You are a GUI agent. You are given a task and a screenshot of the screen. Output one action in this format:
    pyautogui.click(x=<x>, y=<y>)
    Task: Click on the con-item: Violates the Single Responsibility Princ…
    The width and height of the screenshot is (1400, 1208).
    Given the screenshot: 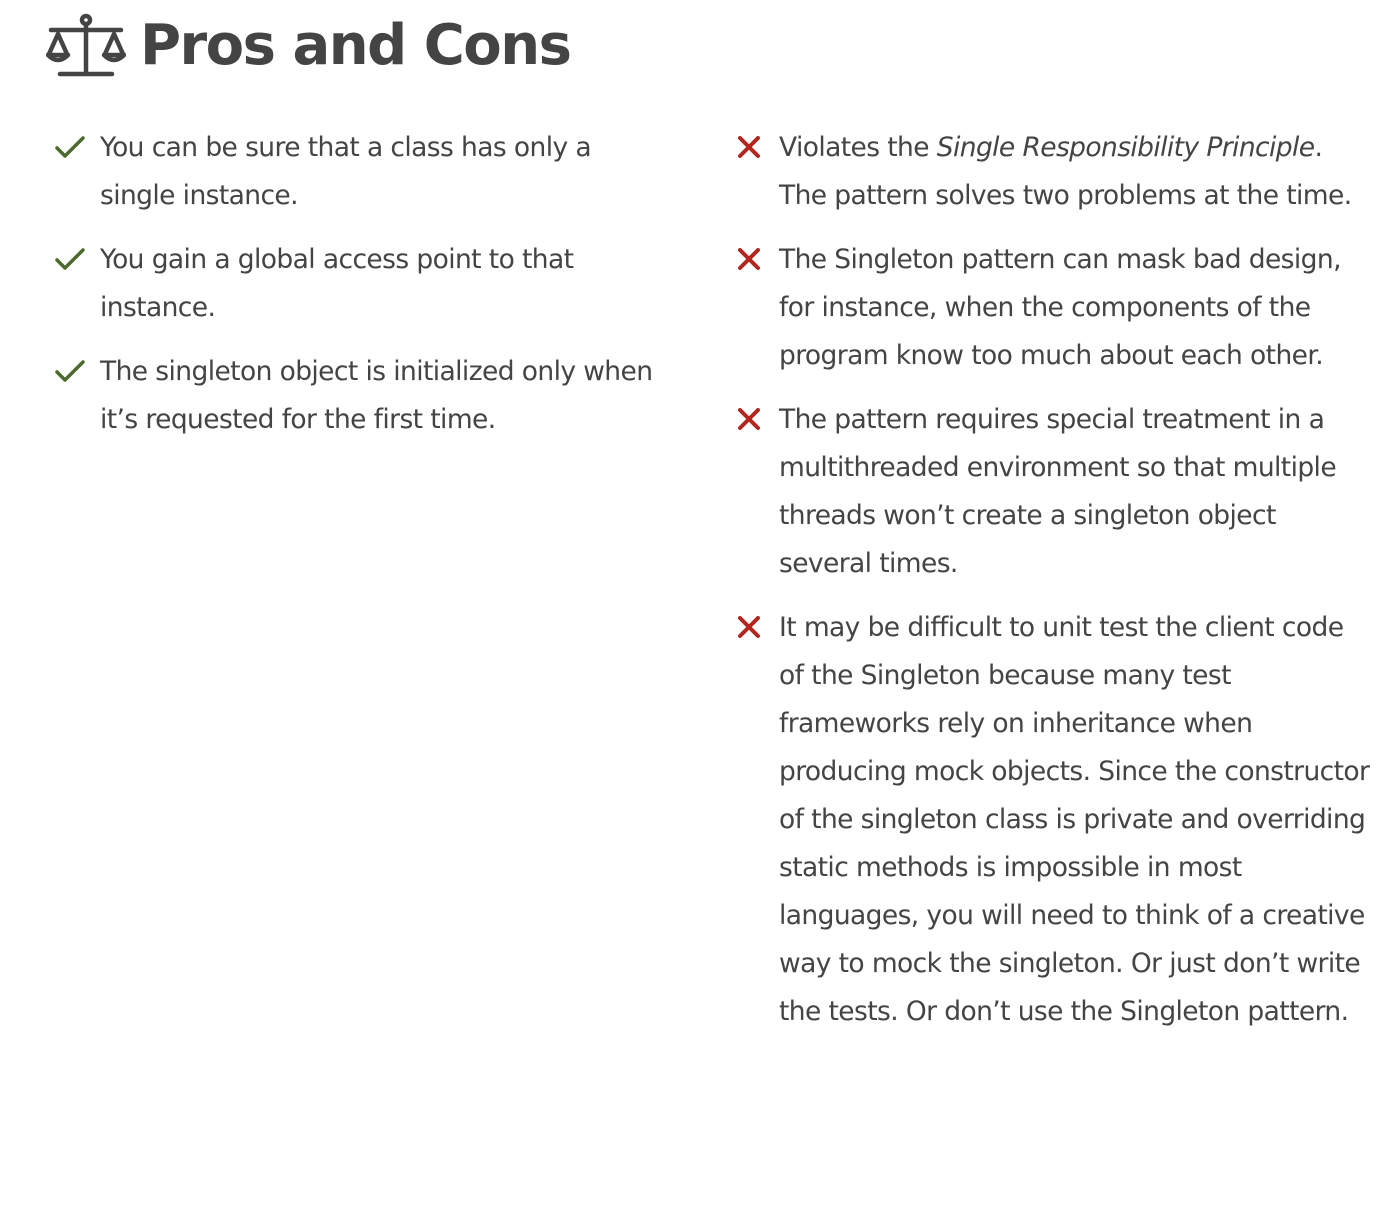 What is the action you would take?
    pyautogui.click(x=1053, y=172)
    